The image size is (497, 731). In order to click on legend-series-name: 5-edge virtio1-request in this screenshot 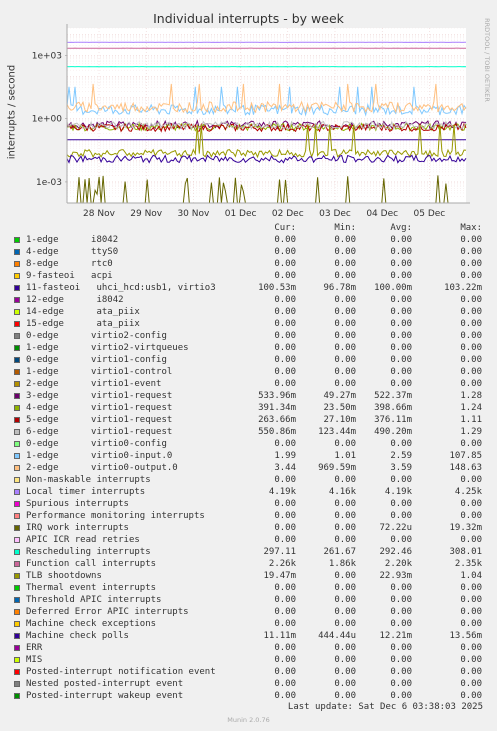, I will do `click(99, 420)`.